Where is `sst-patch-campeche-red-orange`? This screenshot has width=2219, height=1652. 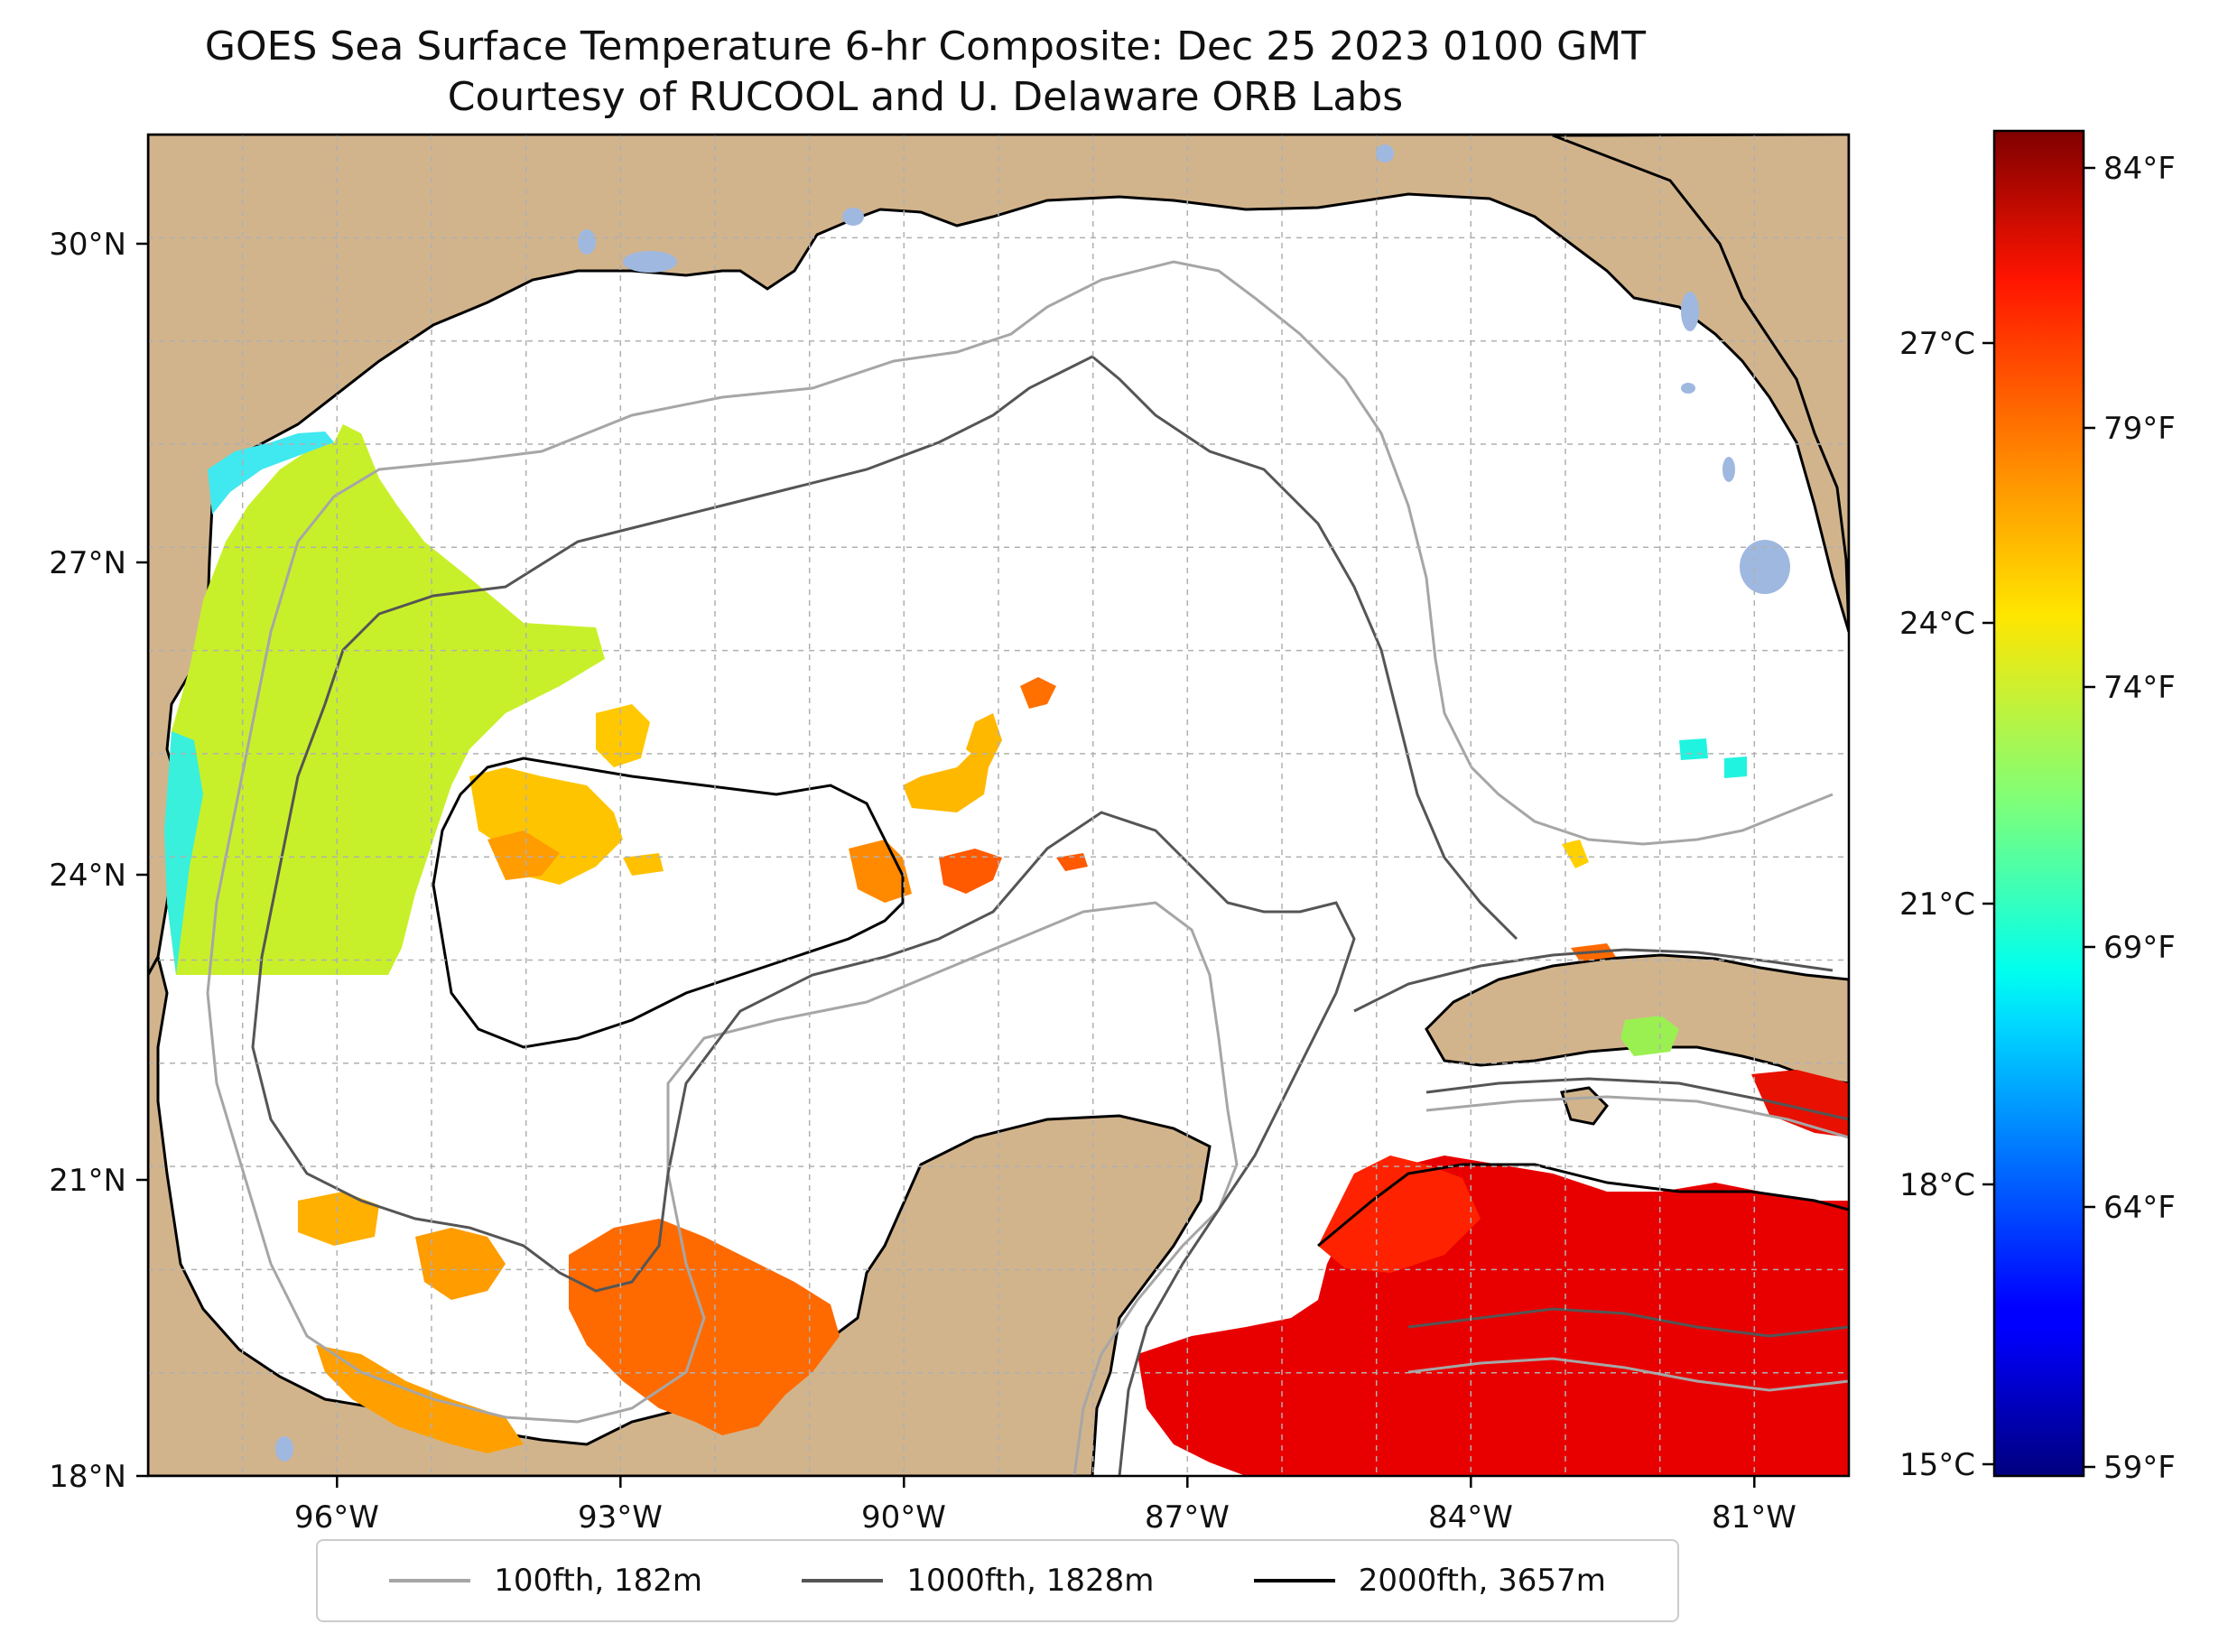 sst-patch-campeche-red-orange is located at coordinates (970, 871).